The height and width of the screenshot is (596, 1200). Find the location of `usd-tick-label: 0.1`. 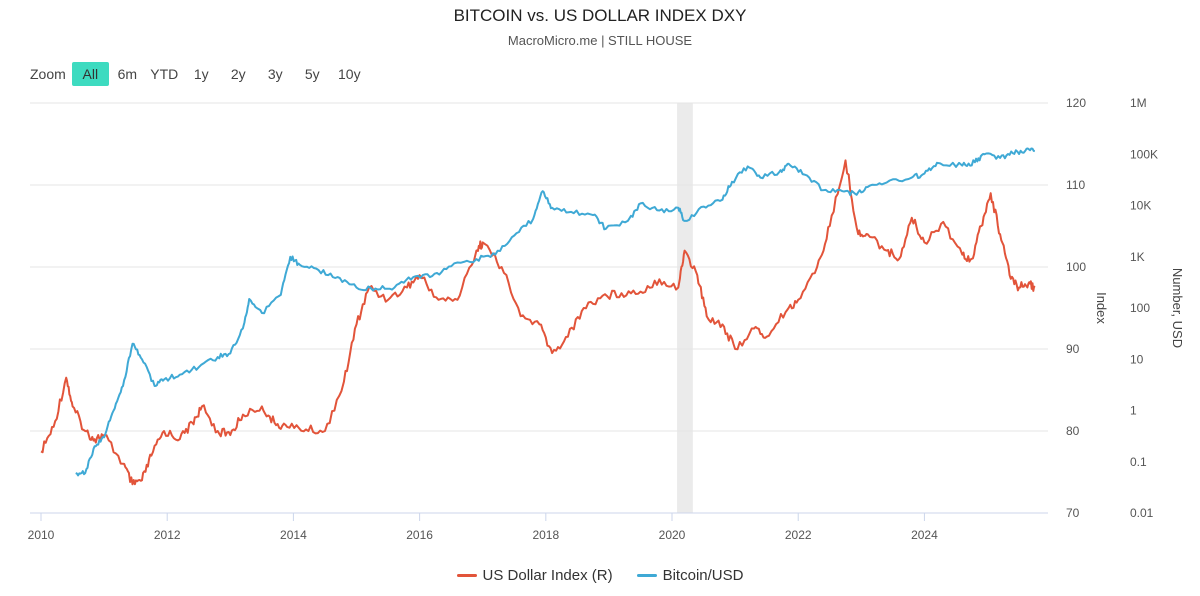

usd-tick-label: 0.1 is located at coordinates (1138, 462).